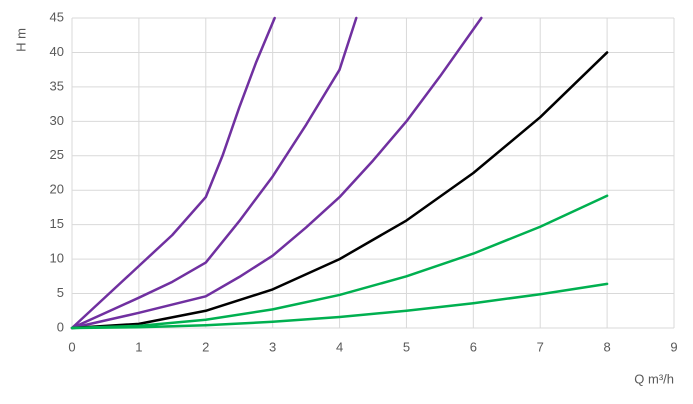 This screenshot has height=404, width=693. What do you see at coordinates (673, 346) in the screenshot?
I see `x-tick-label: 9` at bounding box center [673, 346].